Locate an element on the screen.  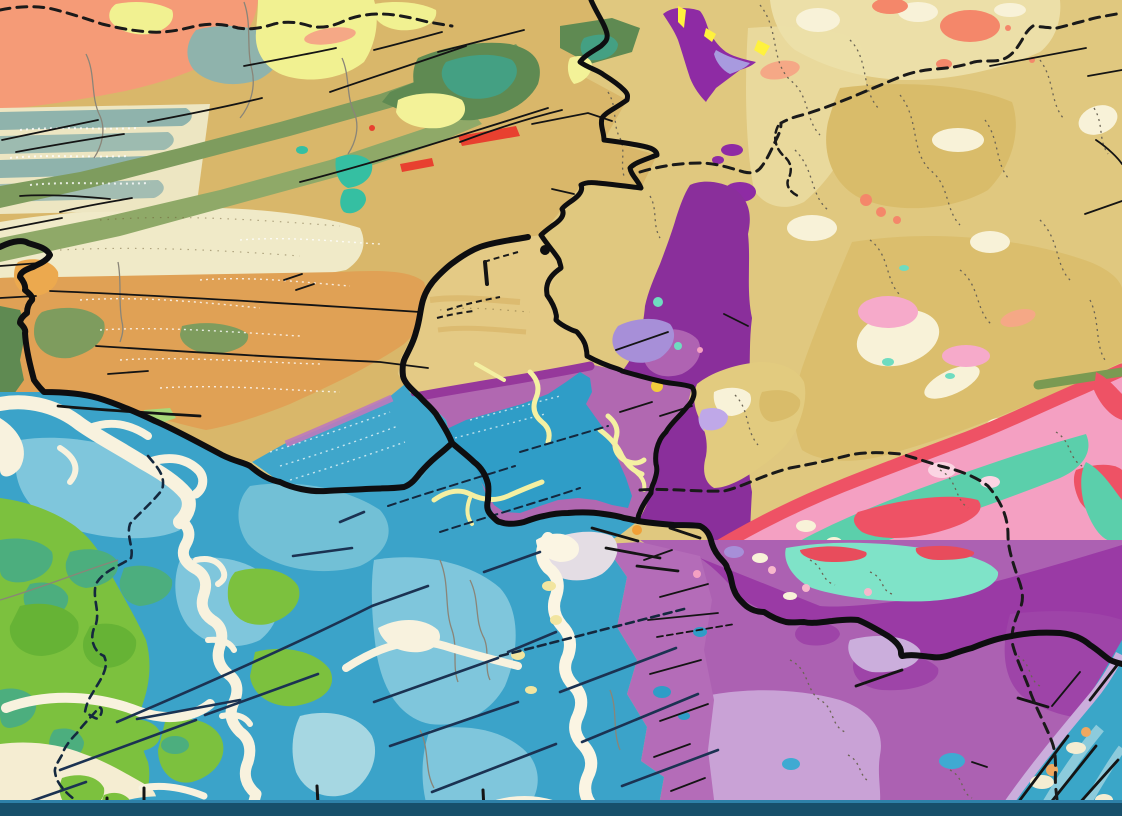
dashed-boundary-north is located at coordinates (227, 19).